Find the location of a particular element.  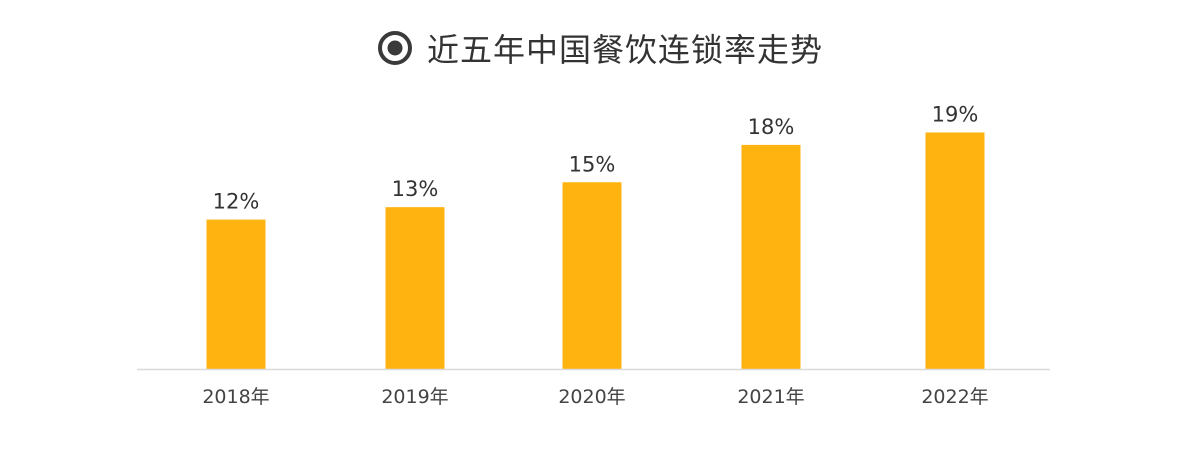

x-tick-label: 2019年 is located at coordinates (414, 397).